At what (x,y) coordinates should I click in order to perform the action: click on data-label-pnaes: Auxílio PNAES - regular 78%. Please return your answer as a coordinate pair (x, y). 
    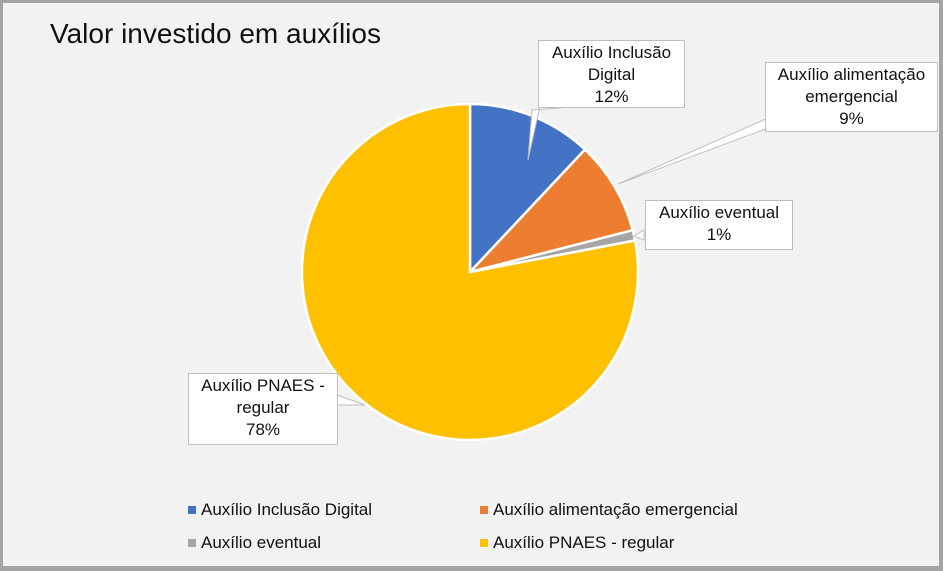
    Looking at the image, I should click on (263, 409).